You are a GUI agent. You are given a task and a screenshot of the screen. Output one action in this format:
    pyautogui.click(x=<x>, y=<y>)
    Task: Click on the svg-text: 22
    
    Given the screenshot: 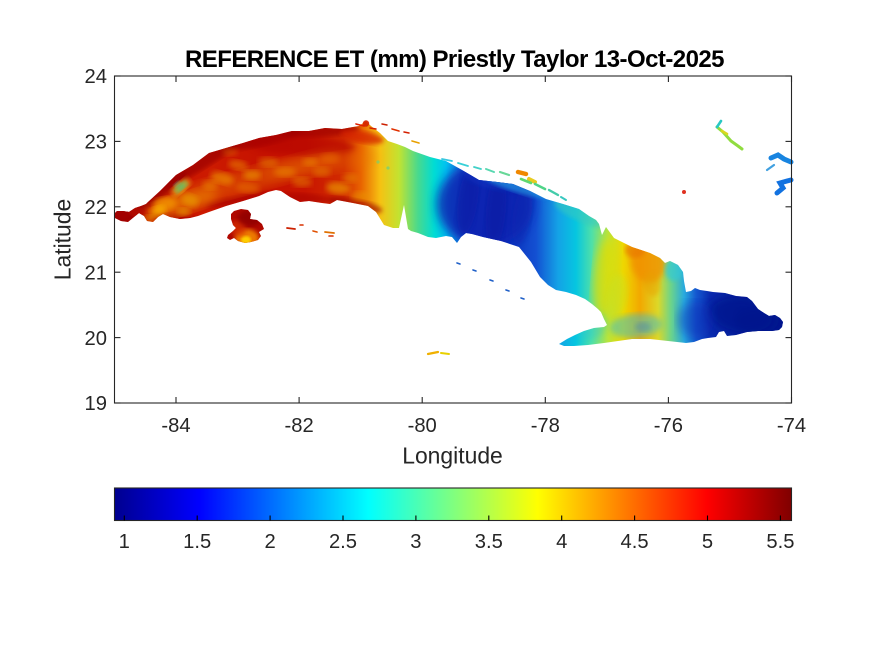 What is the action you would take?
    pyautogui.click(x=96, y=208)
    